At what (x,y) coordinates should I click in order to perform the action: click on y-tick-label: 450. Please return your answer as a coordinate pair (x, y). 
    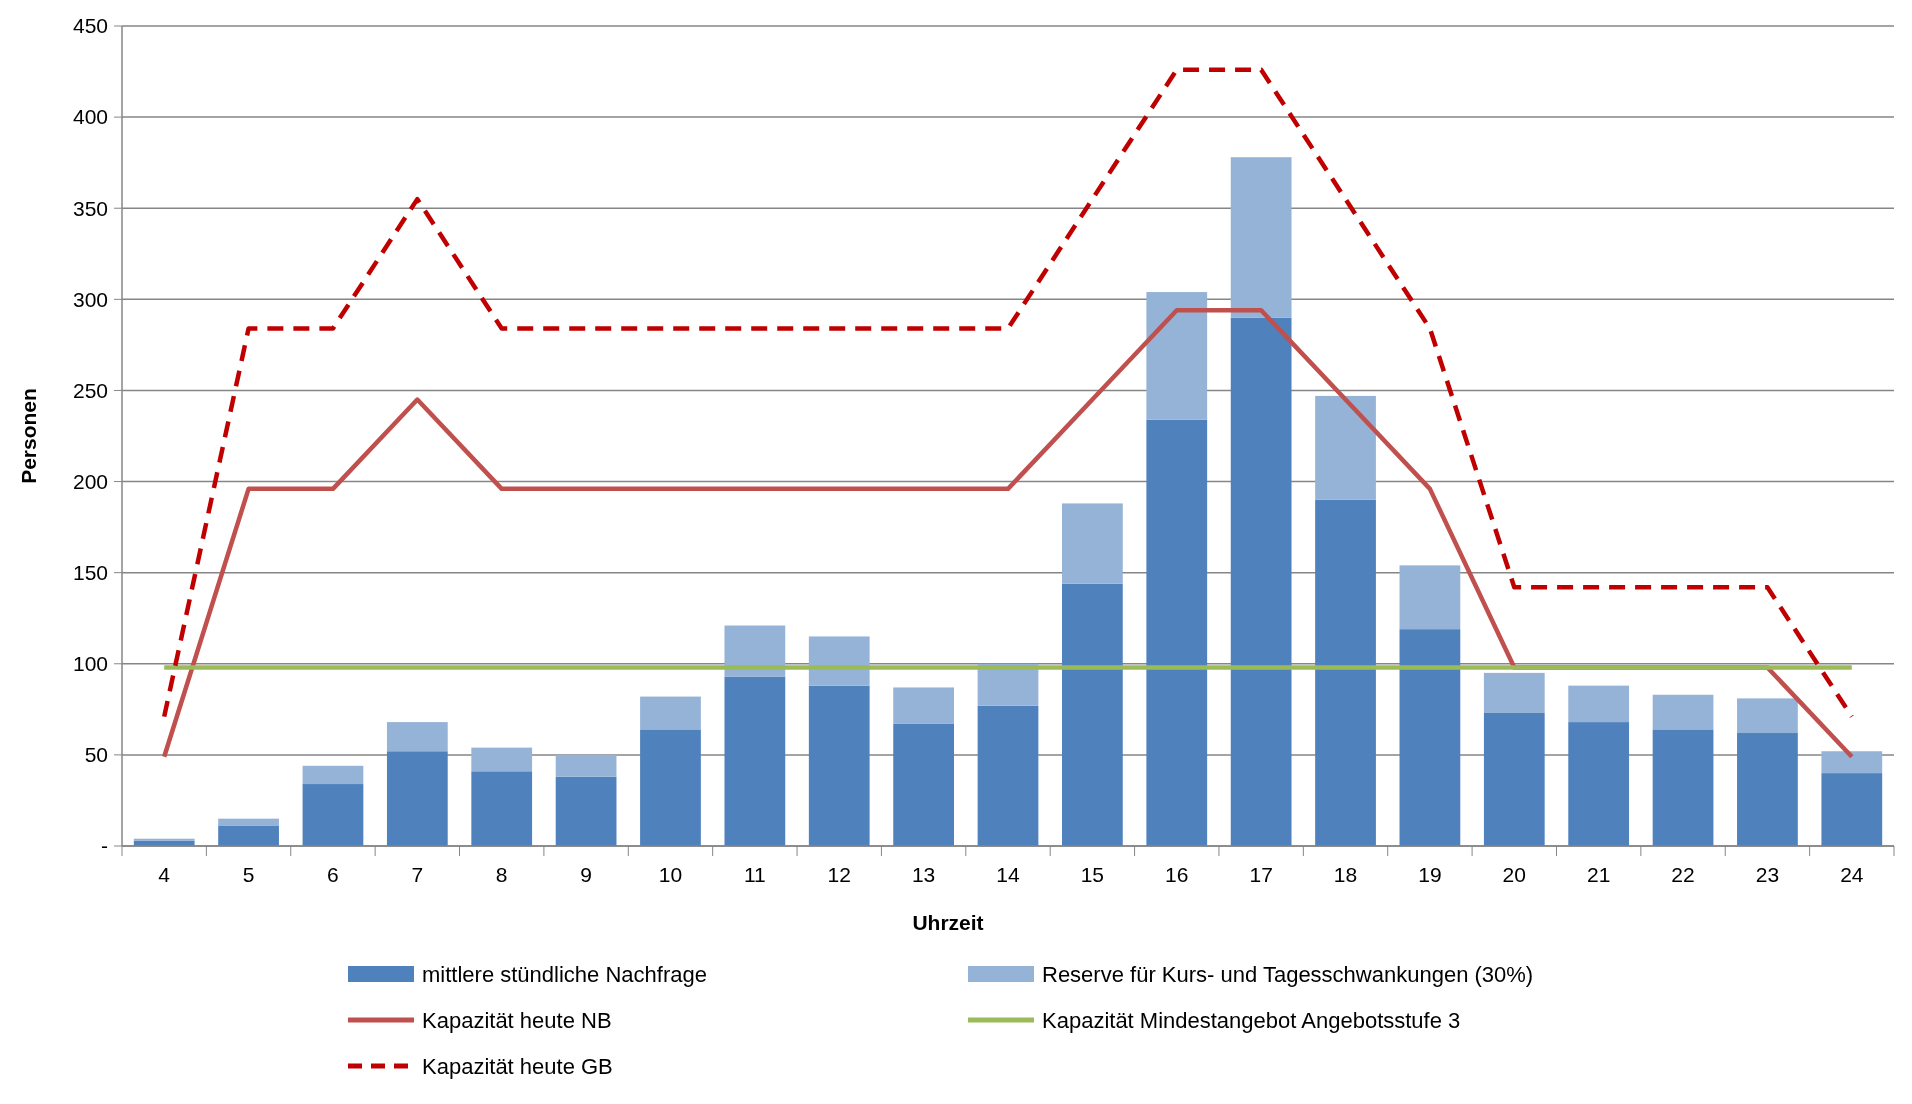
    Looking at the image, I should click on (90, 26).